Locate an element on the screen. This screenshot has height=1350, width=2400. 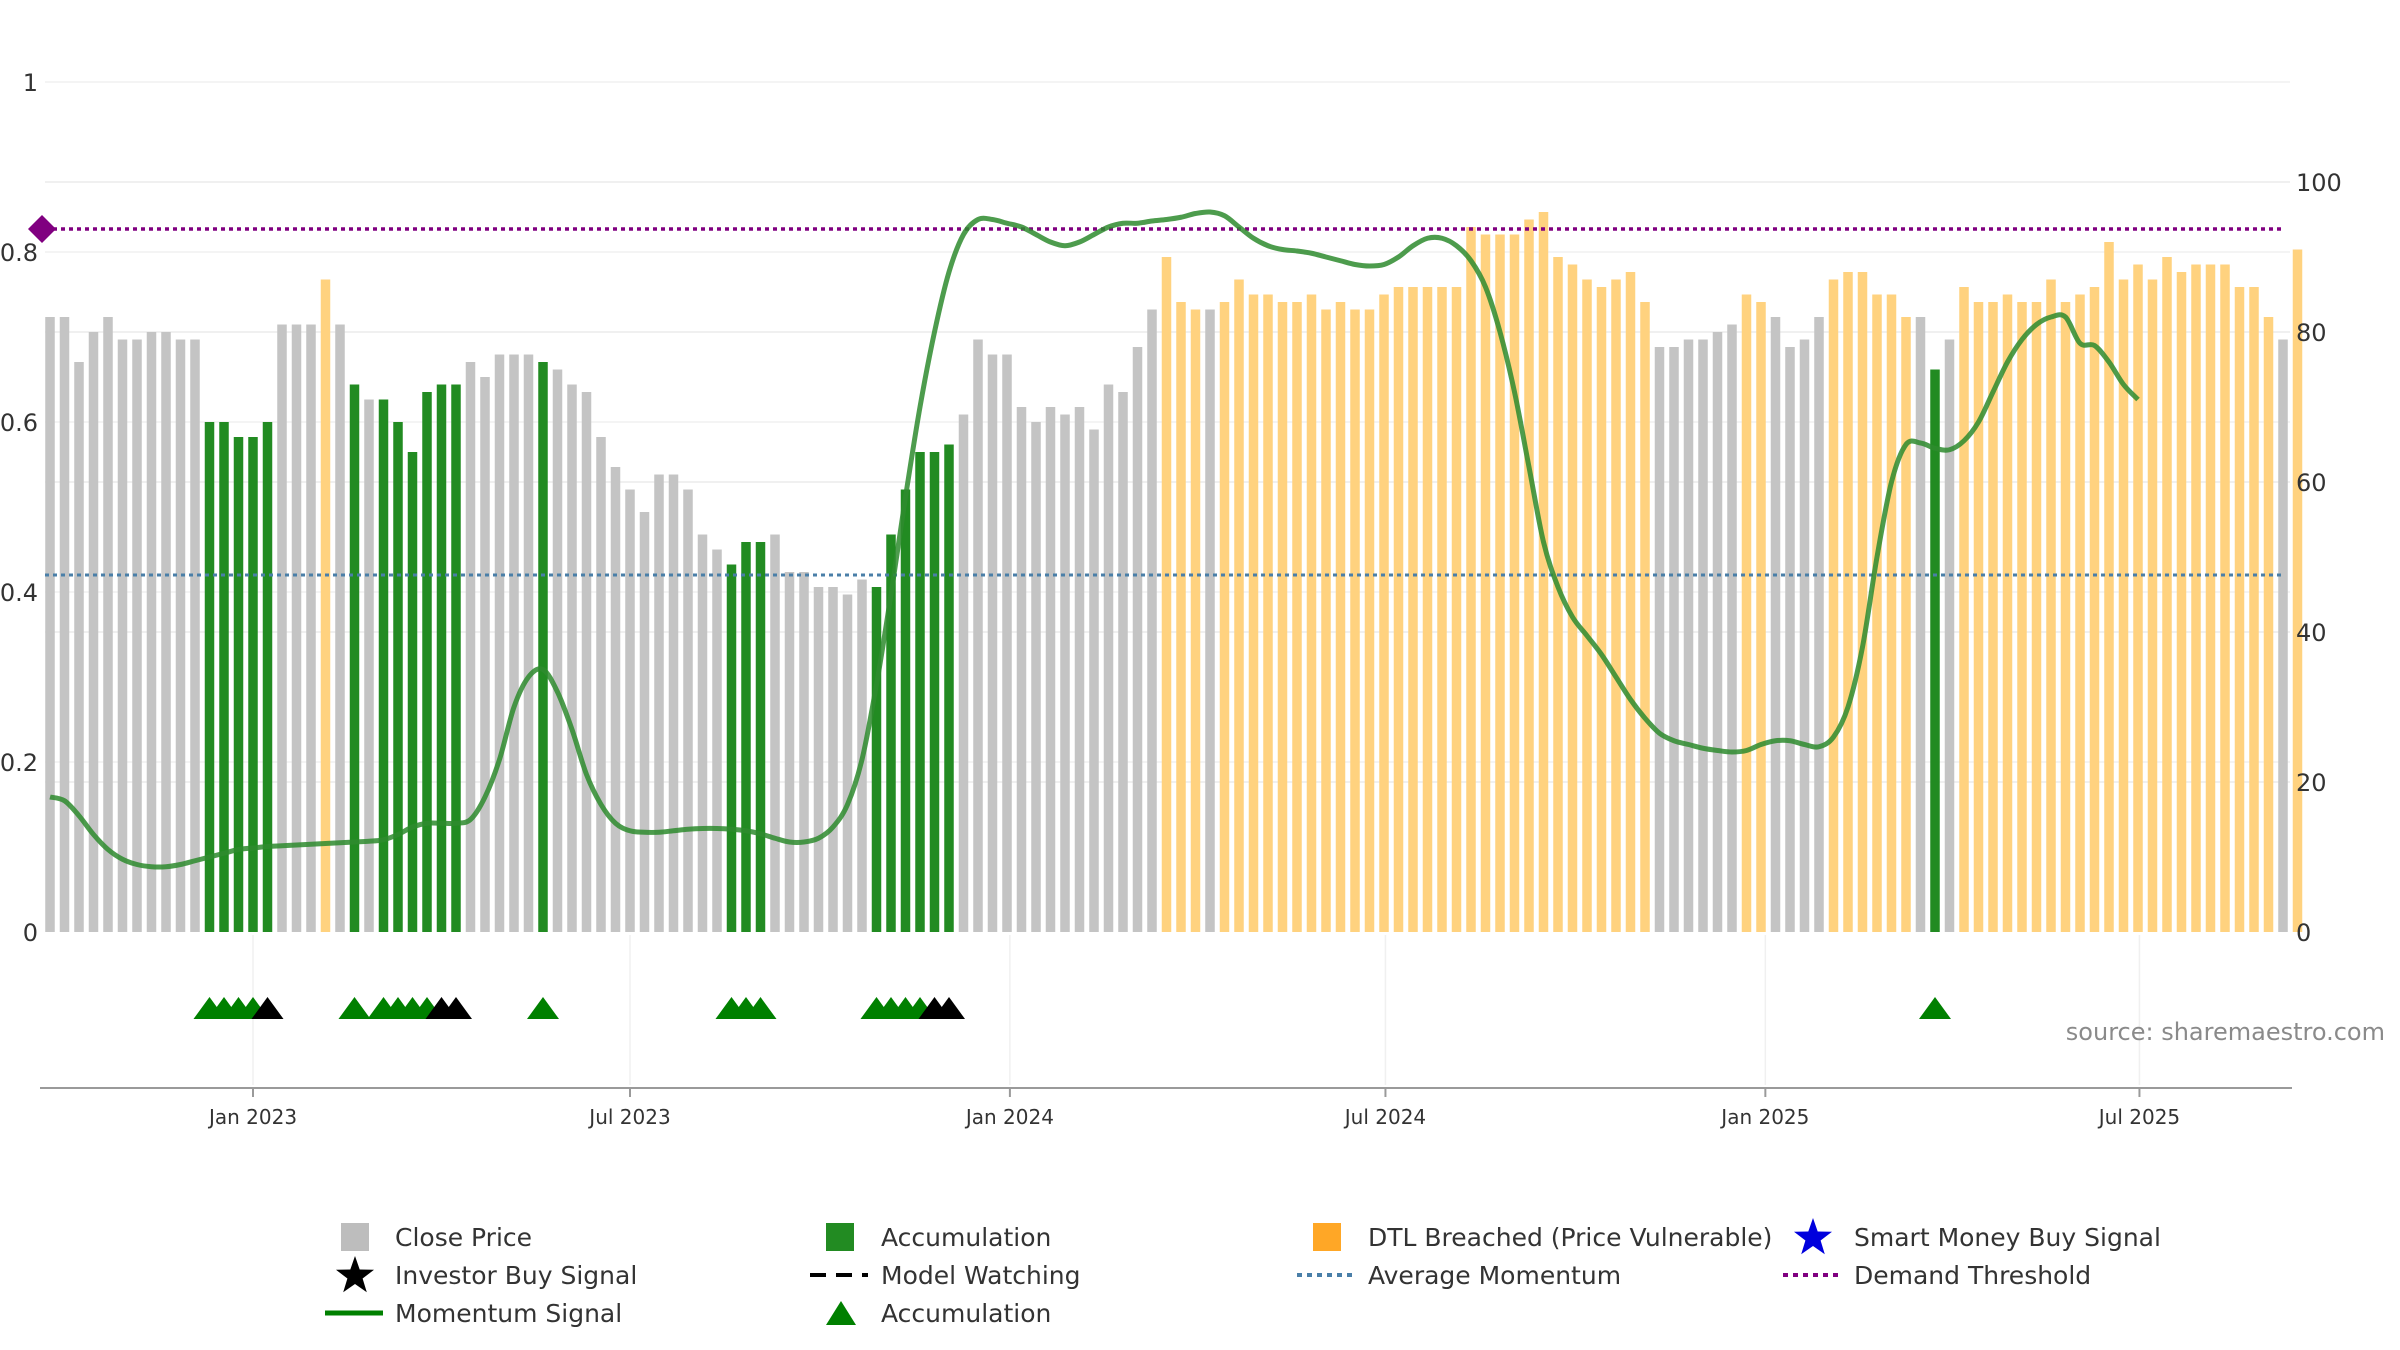
legend-dtl-swatch is located at coordinates (1327, 1237).